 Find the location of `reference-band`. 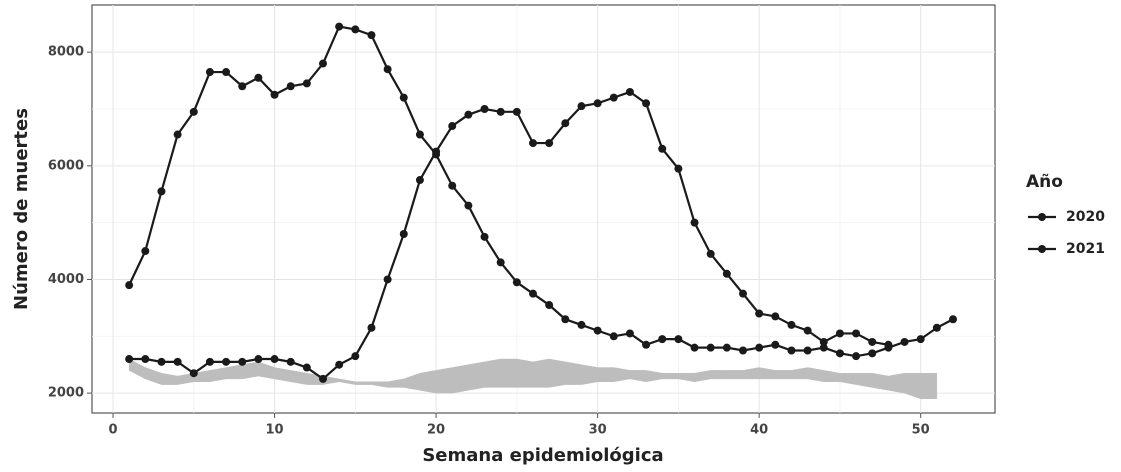

reference-band is located at coordinates (533, 379).